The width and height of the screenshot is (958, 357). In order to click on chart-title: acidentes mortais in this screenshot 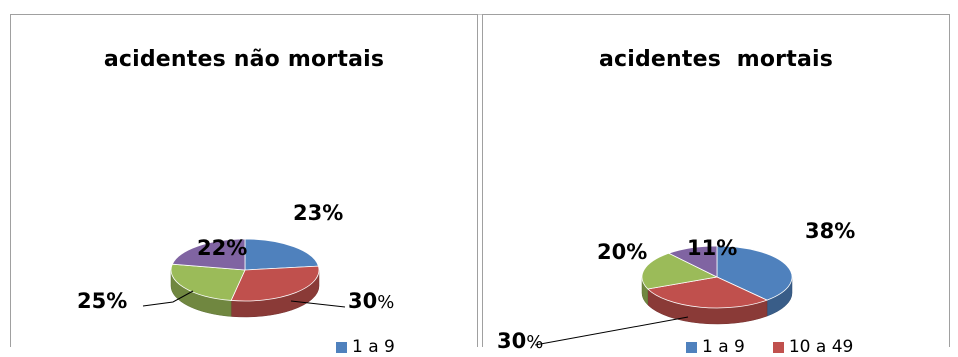, I will do `click(716, 59)`.